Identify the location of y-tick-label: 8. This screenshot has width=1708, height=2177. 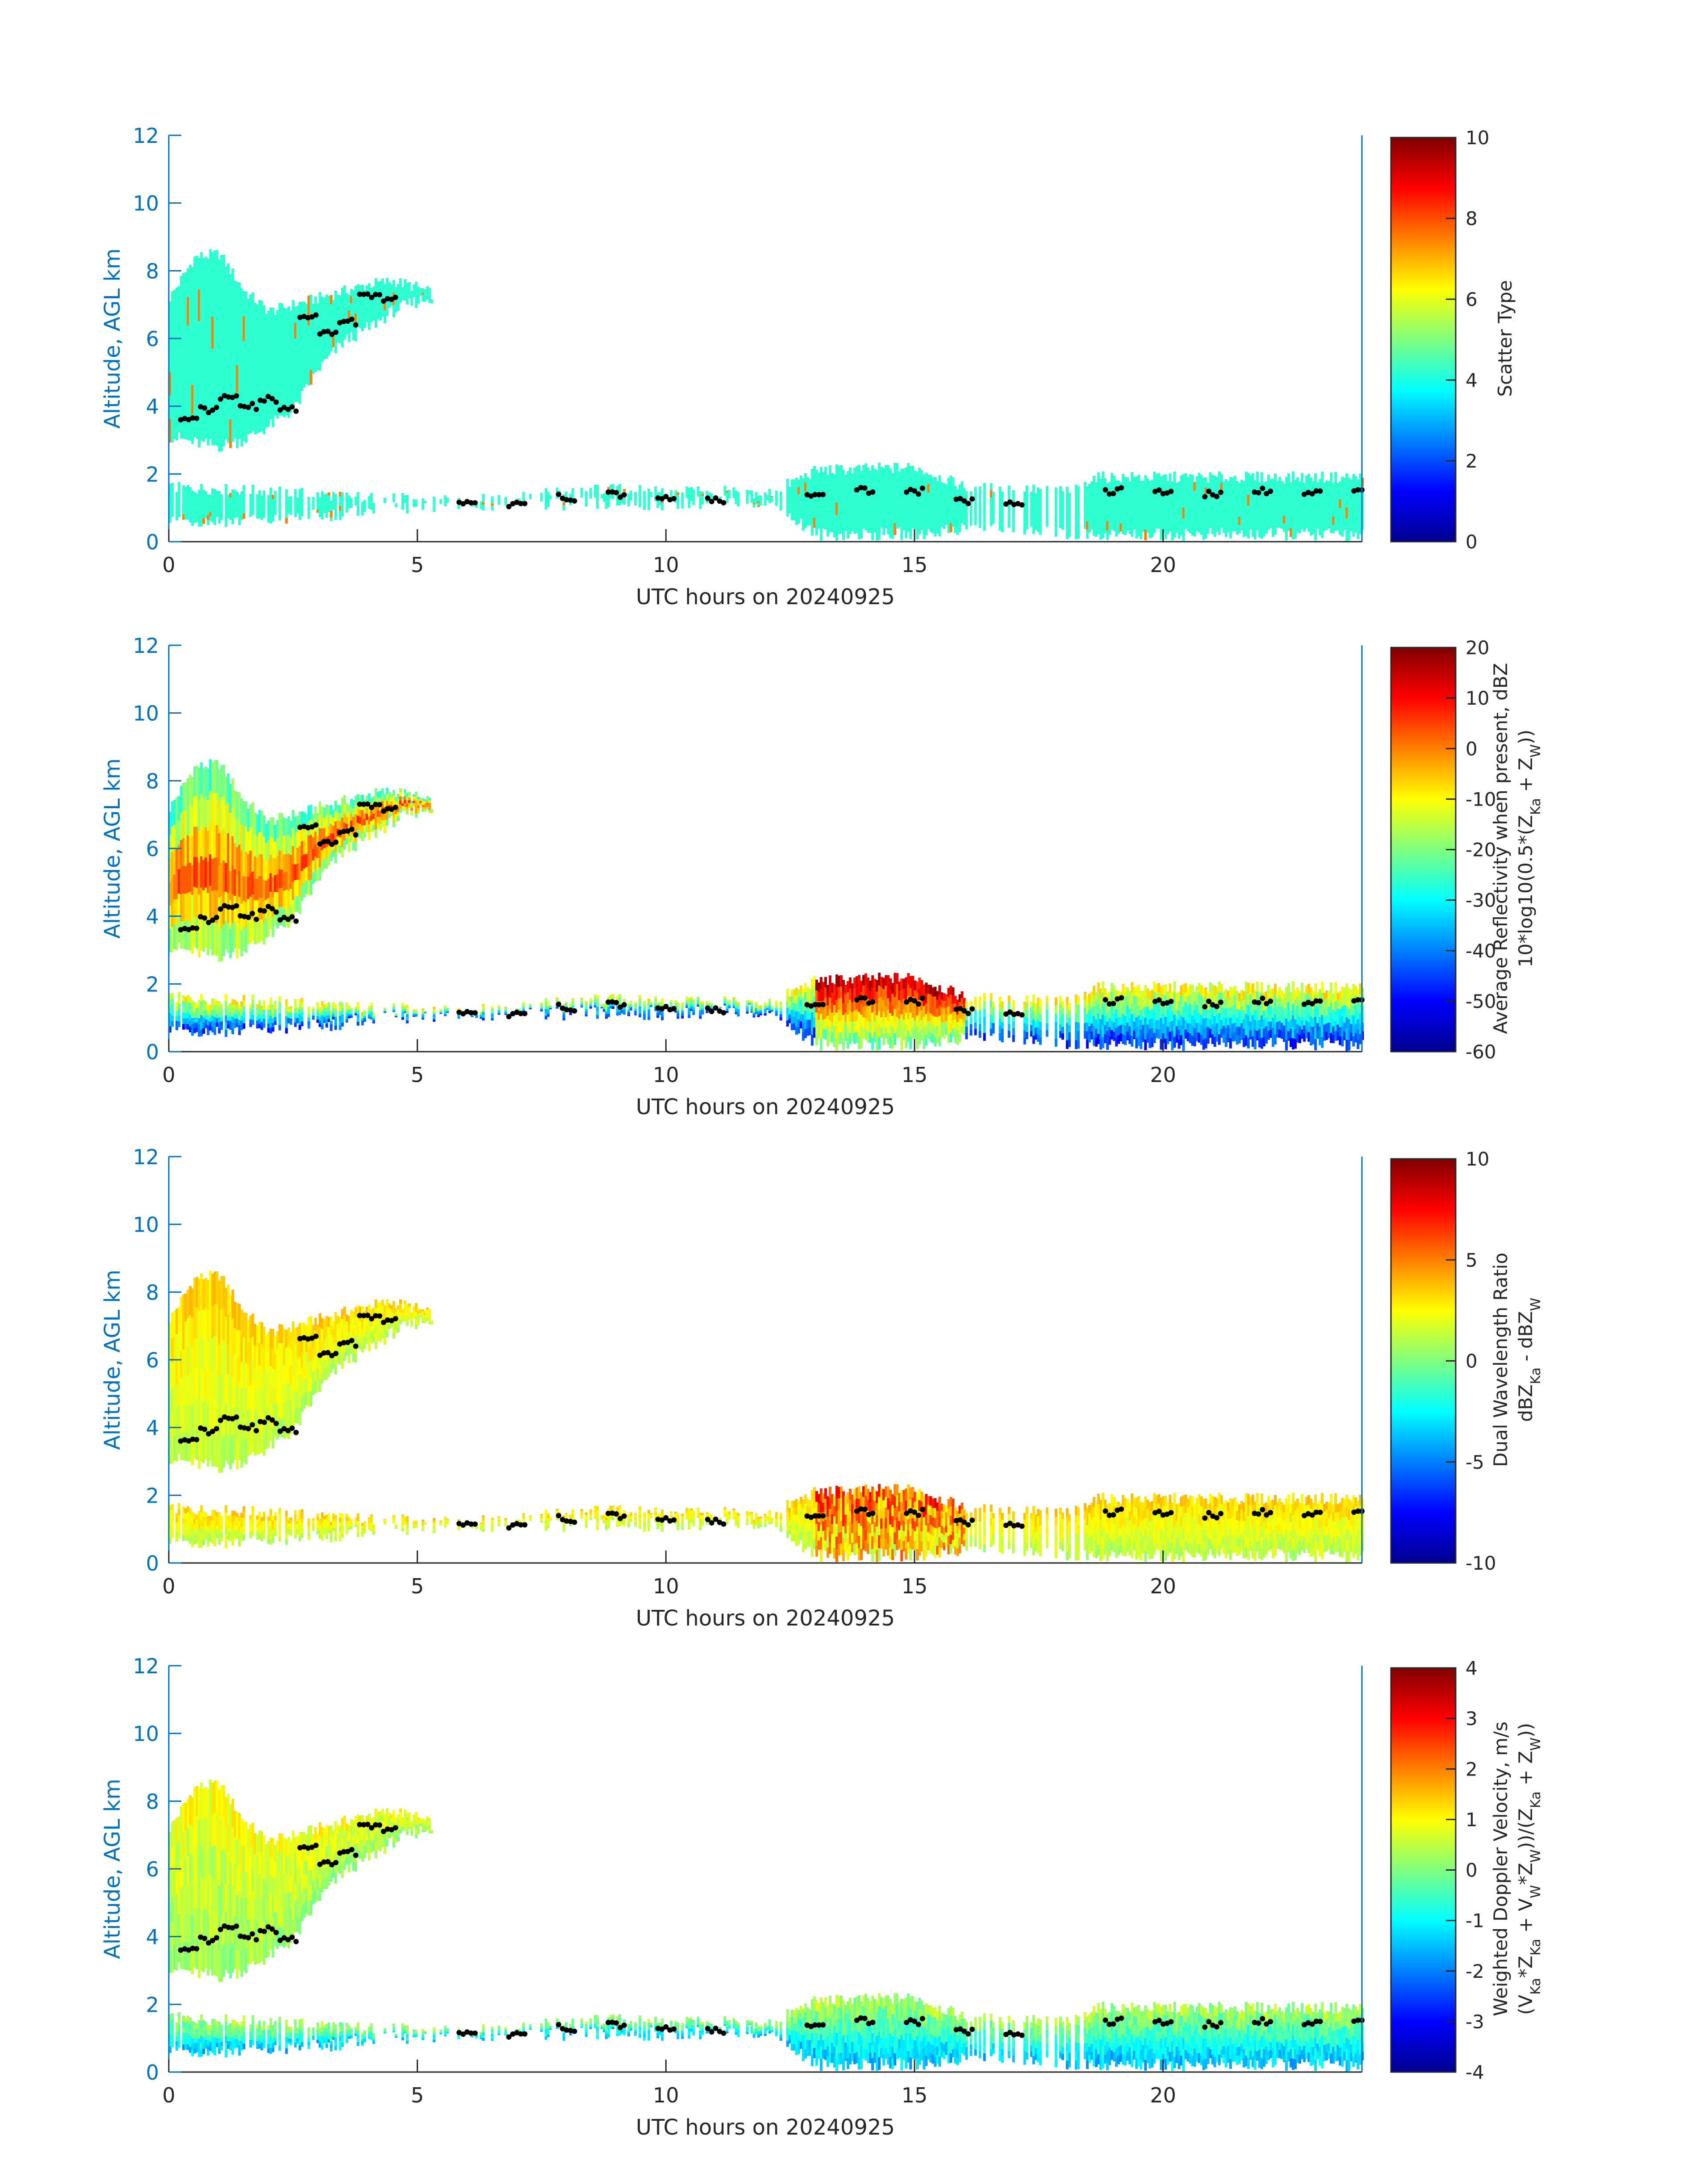
(152, 271).